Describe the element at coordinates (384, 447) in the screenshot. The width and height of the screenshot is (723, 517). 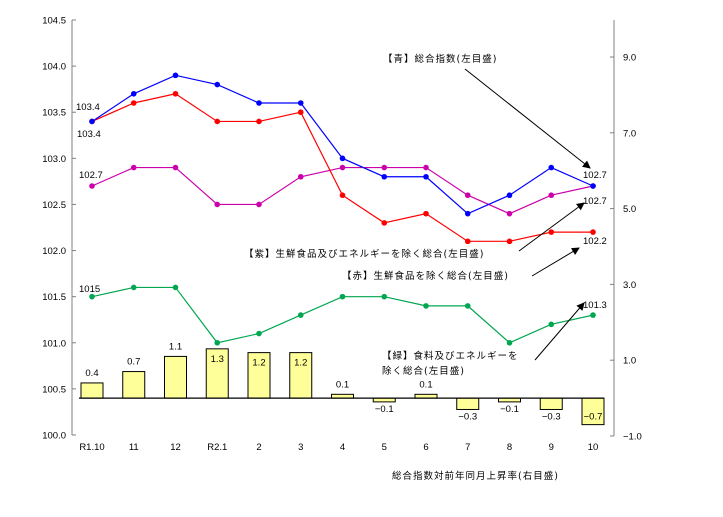
I see `x-axis-tick-label: 5` at that location.